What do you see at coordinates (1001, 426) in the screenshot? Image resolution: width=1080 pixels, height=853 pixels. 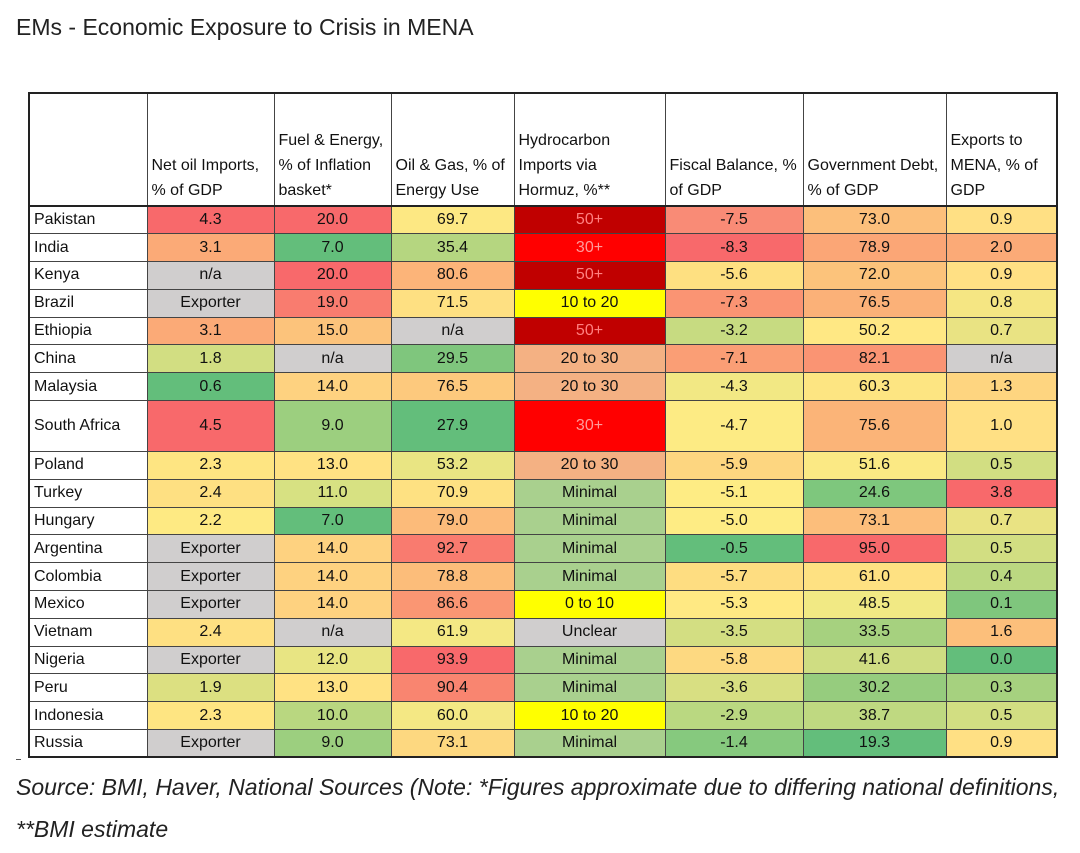 I see `table-cell: 1.0` at bounding box center [1001, 426].